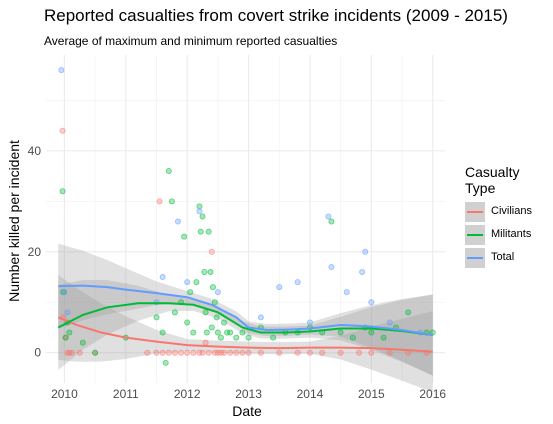  What do you see at coordinates (245, 310) in the screenshot?
I see `trend-line-total` at bounding box center [245, 310].